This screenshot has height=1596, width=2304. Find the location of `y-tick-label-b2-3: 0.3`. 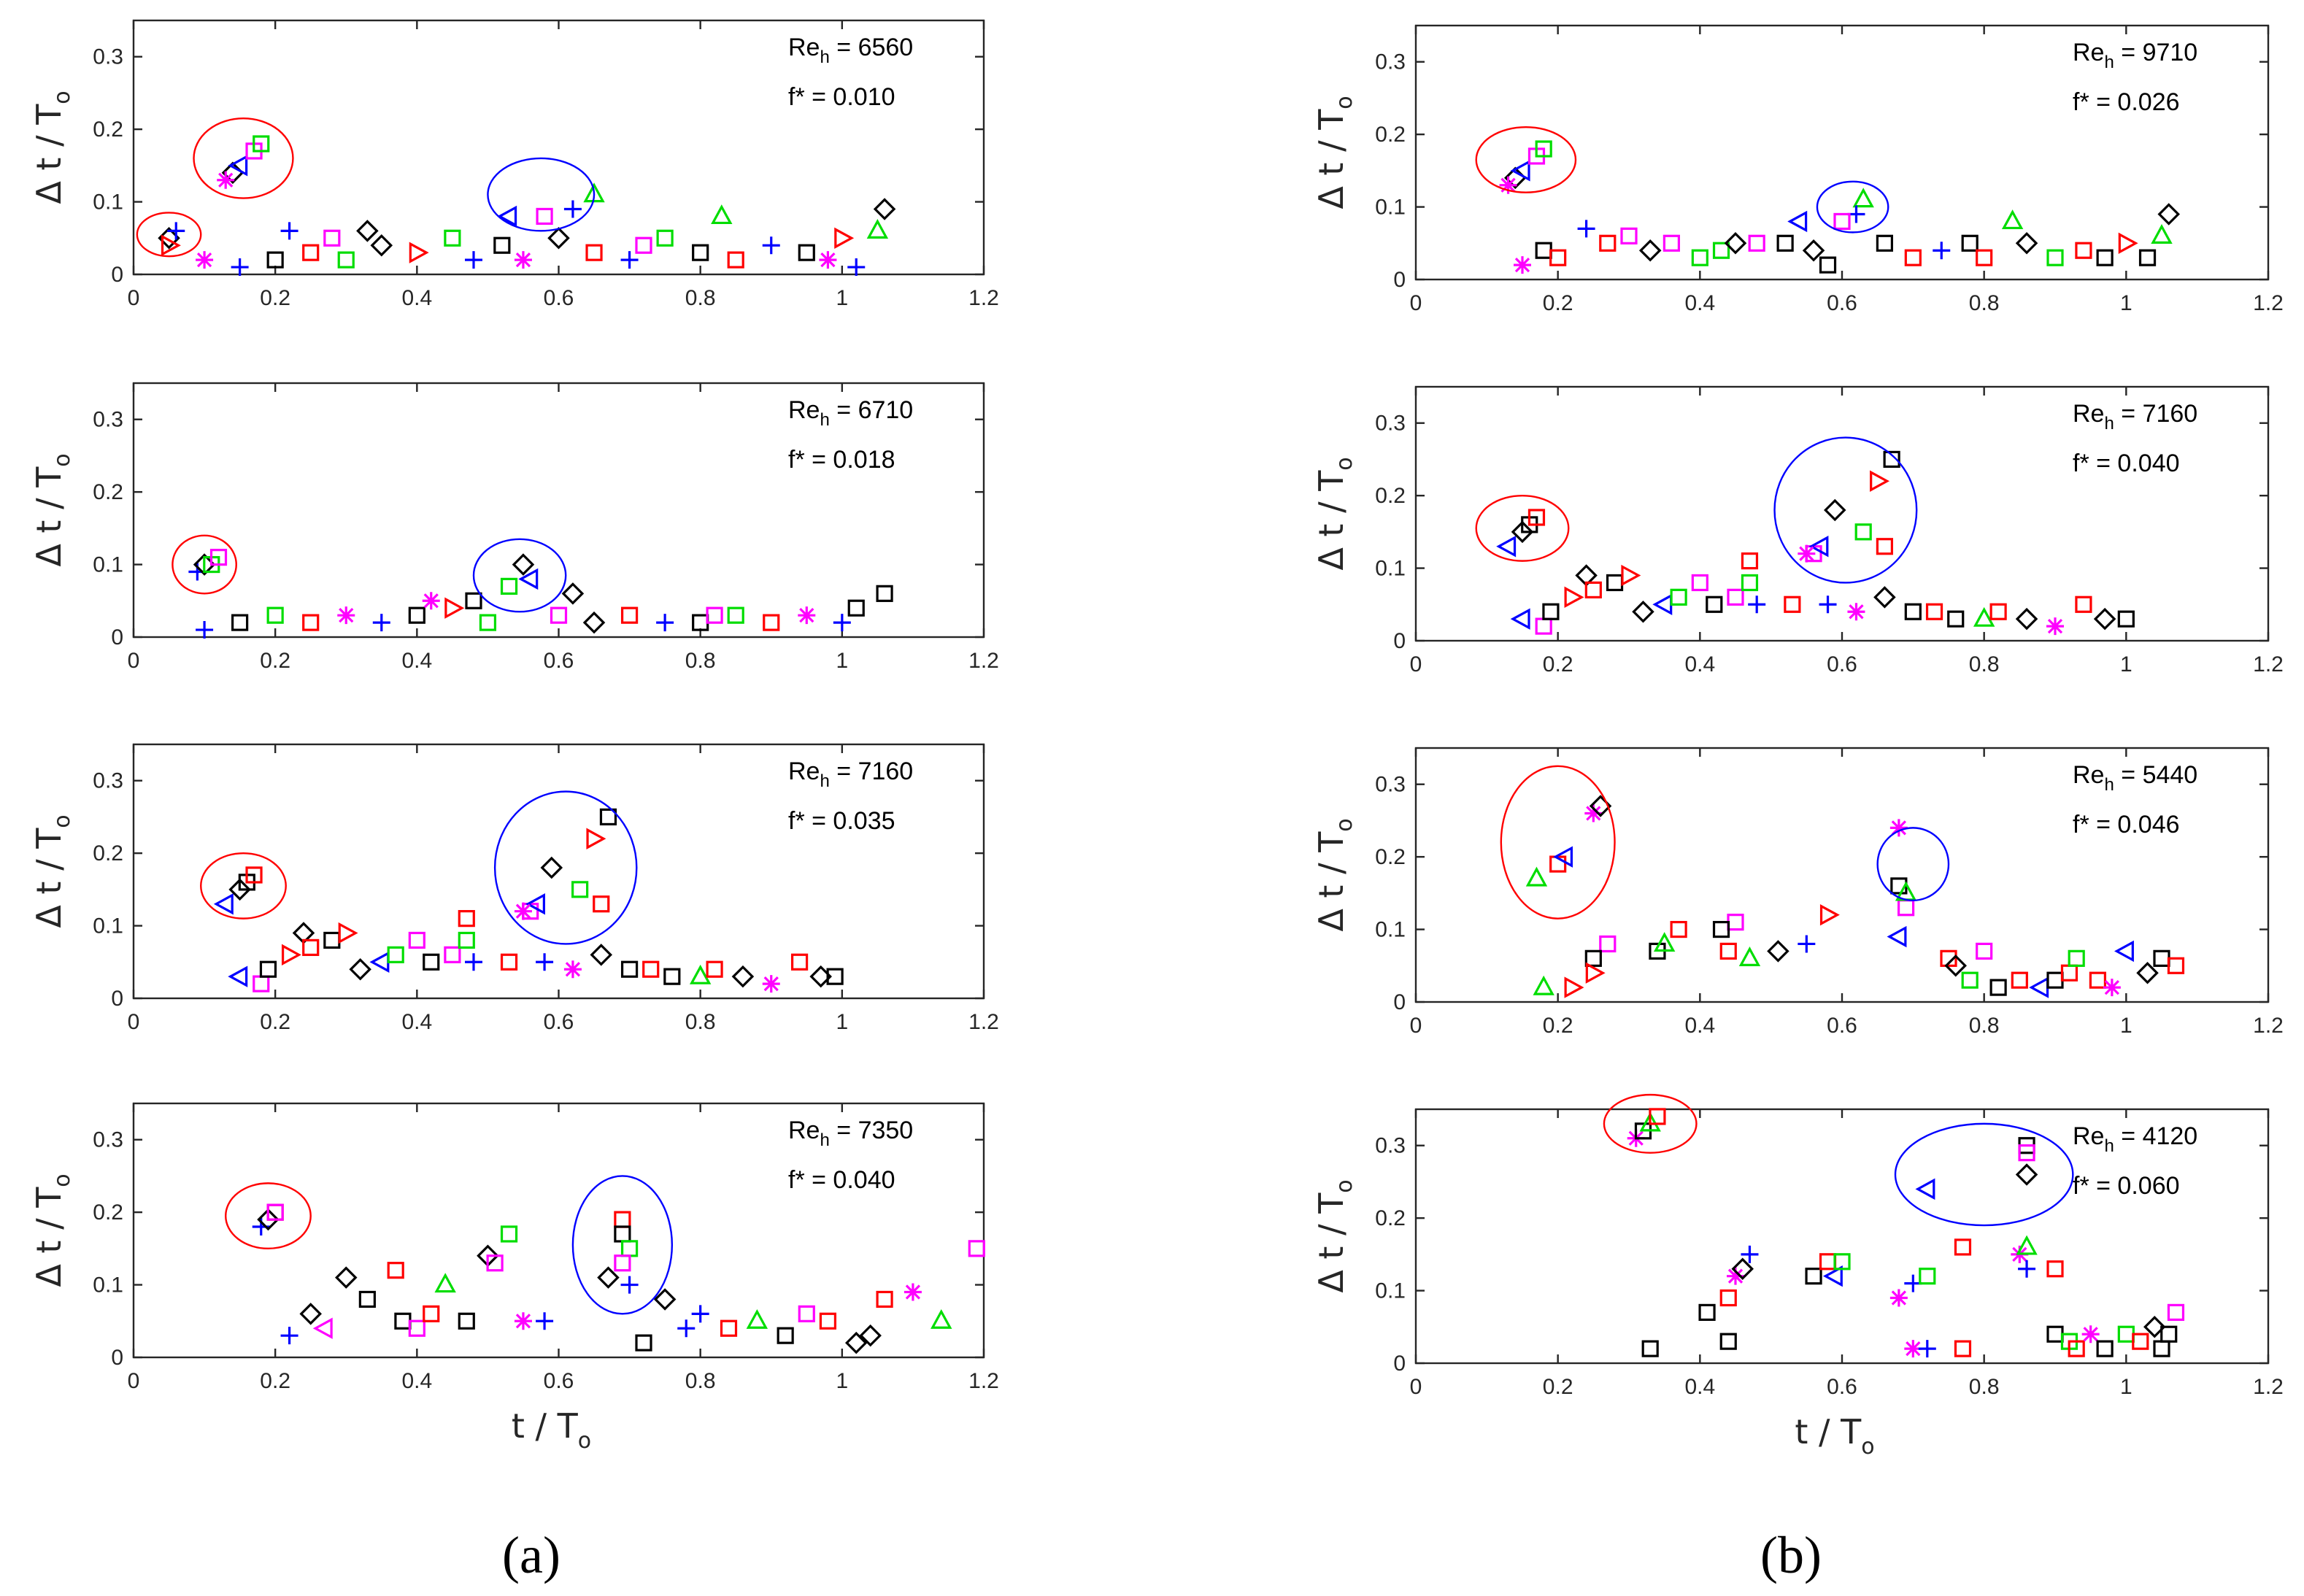

y-tick-label-b2-3: 0.3 is located at coordinates (1390, 424).